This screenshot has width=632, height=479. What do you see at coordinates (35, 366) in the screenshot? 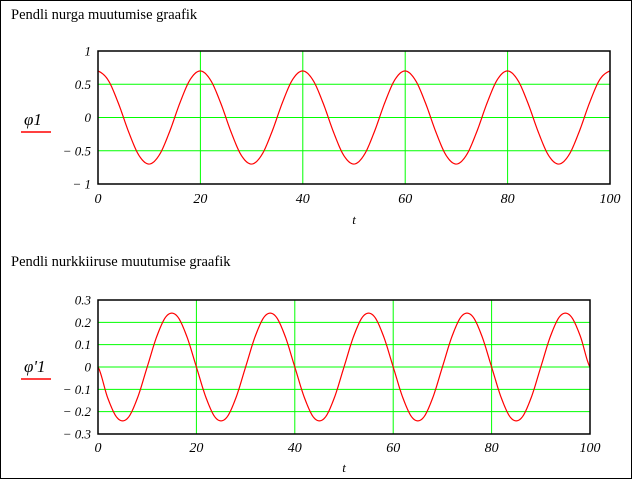
I see `y-axis-label: φ'1` at bounding box center [35, 366].